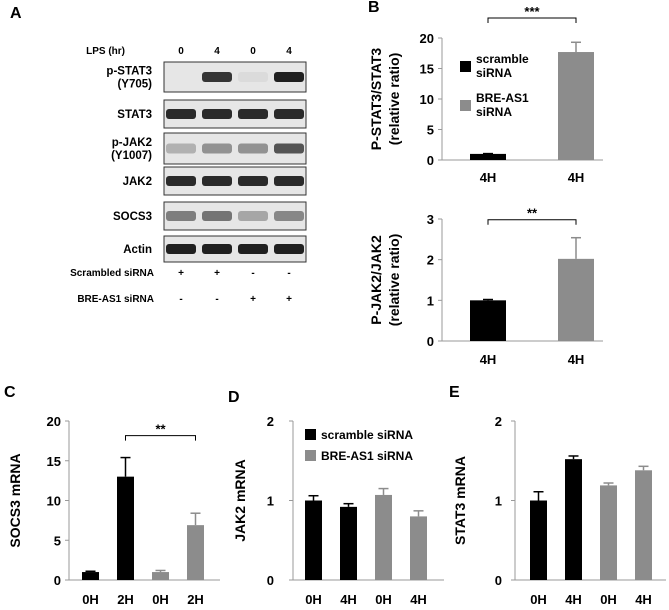  What do you see at coordinates (367, 456) in the screenshot?
I see `legend-label-bre-as1: BRE-AS1 siRNA` at bounding box center [367, 456].